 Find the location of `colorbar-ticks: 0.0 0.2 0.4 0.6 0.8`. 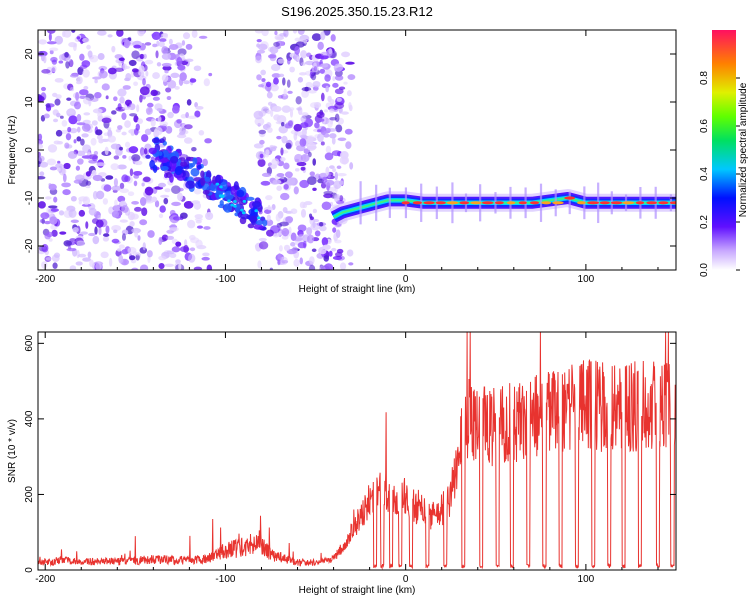

colorbar-ticks: 0.0 0.2 0.4 0.6 0.8 is located at coordinates (719, 174).